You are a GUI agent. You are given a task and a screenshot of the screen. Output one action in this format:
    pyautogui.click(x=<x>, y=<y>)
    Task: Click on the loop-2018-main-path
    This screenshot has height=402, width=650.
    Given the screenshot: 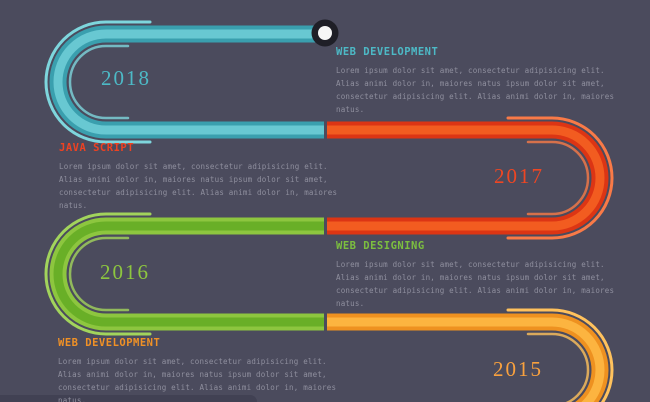 What is the action you would take?
    pyautogui.click(x=186, y=82)
    